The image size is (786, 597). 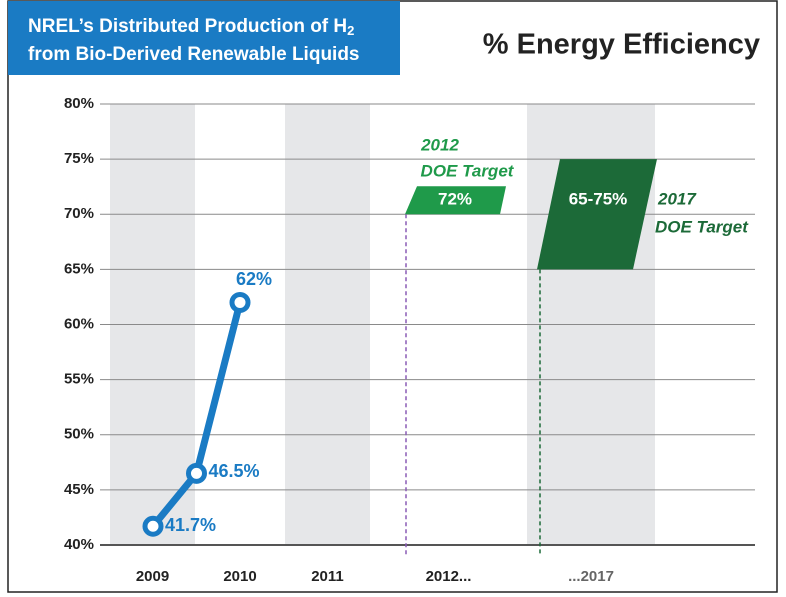 I want to click on y-tick-label: 60%, so click(x=79, y=323).